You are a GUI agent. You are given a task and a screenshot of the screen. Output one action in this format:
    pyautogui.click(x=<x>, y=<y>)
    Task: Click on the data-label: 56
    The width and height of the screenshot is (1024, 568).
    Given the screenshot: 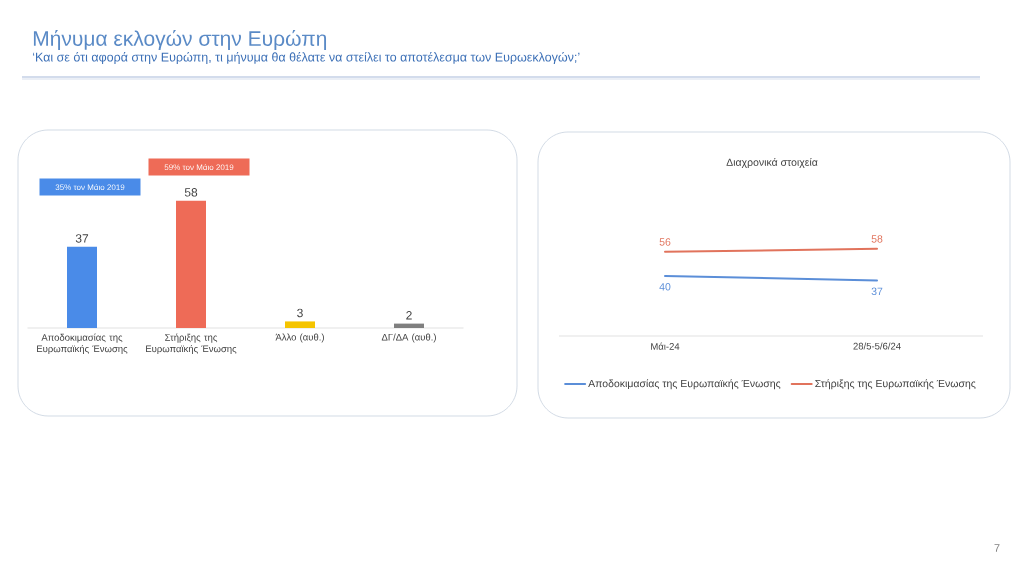 What is the action you would take?
    pyautogui.click(x=665, y=242)
    